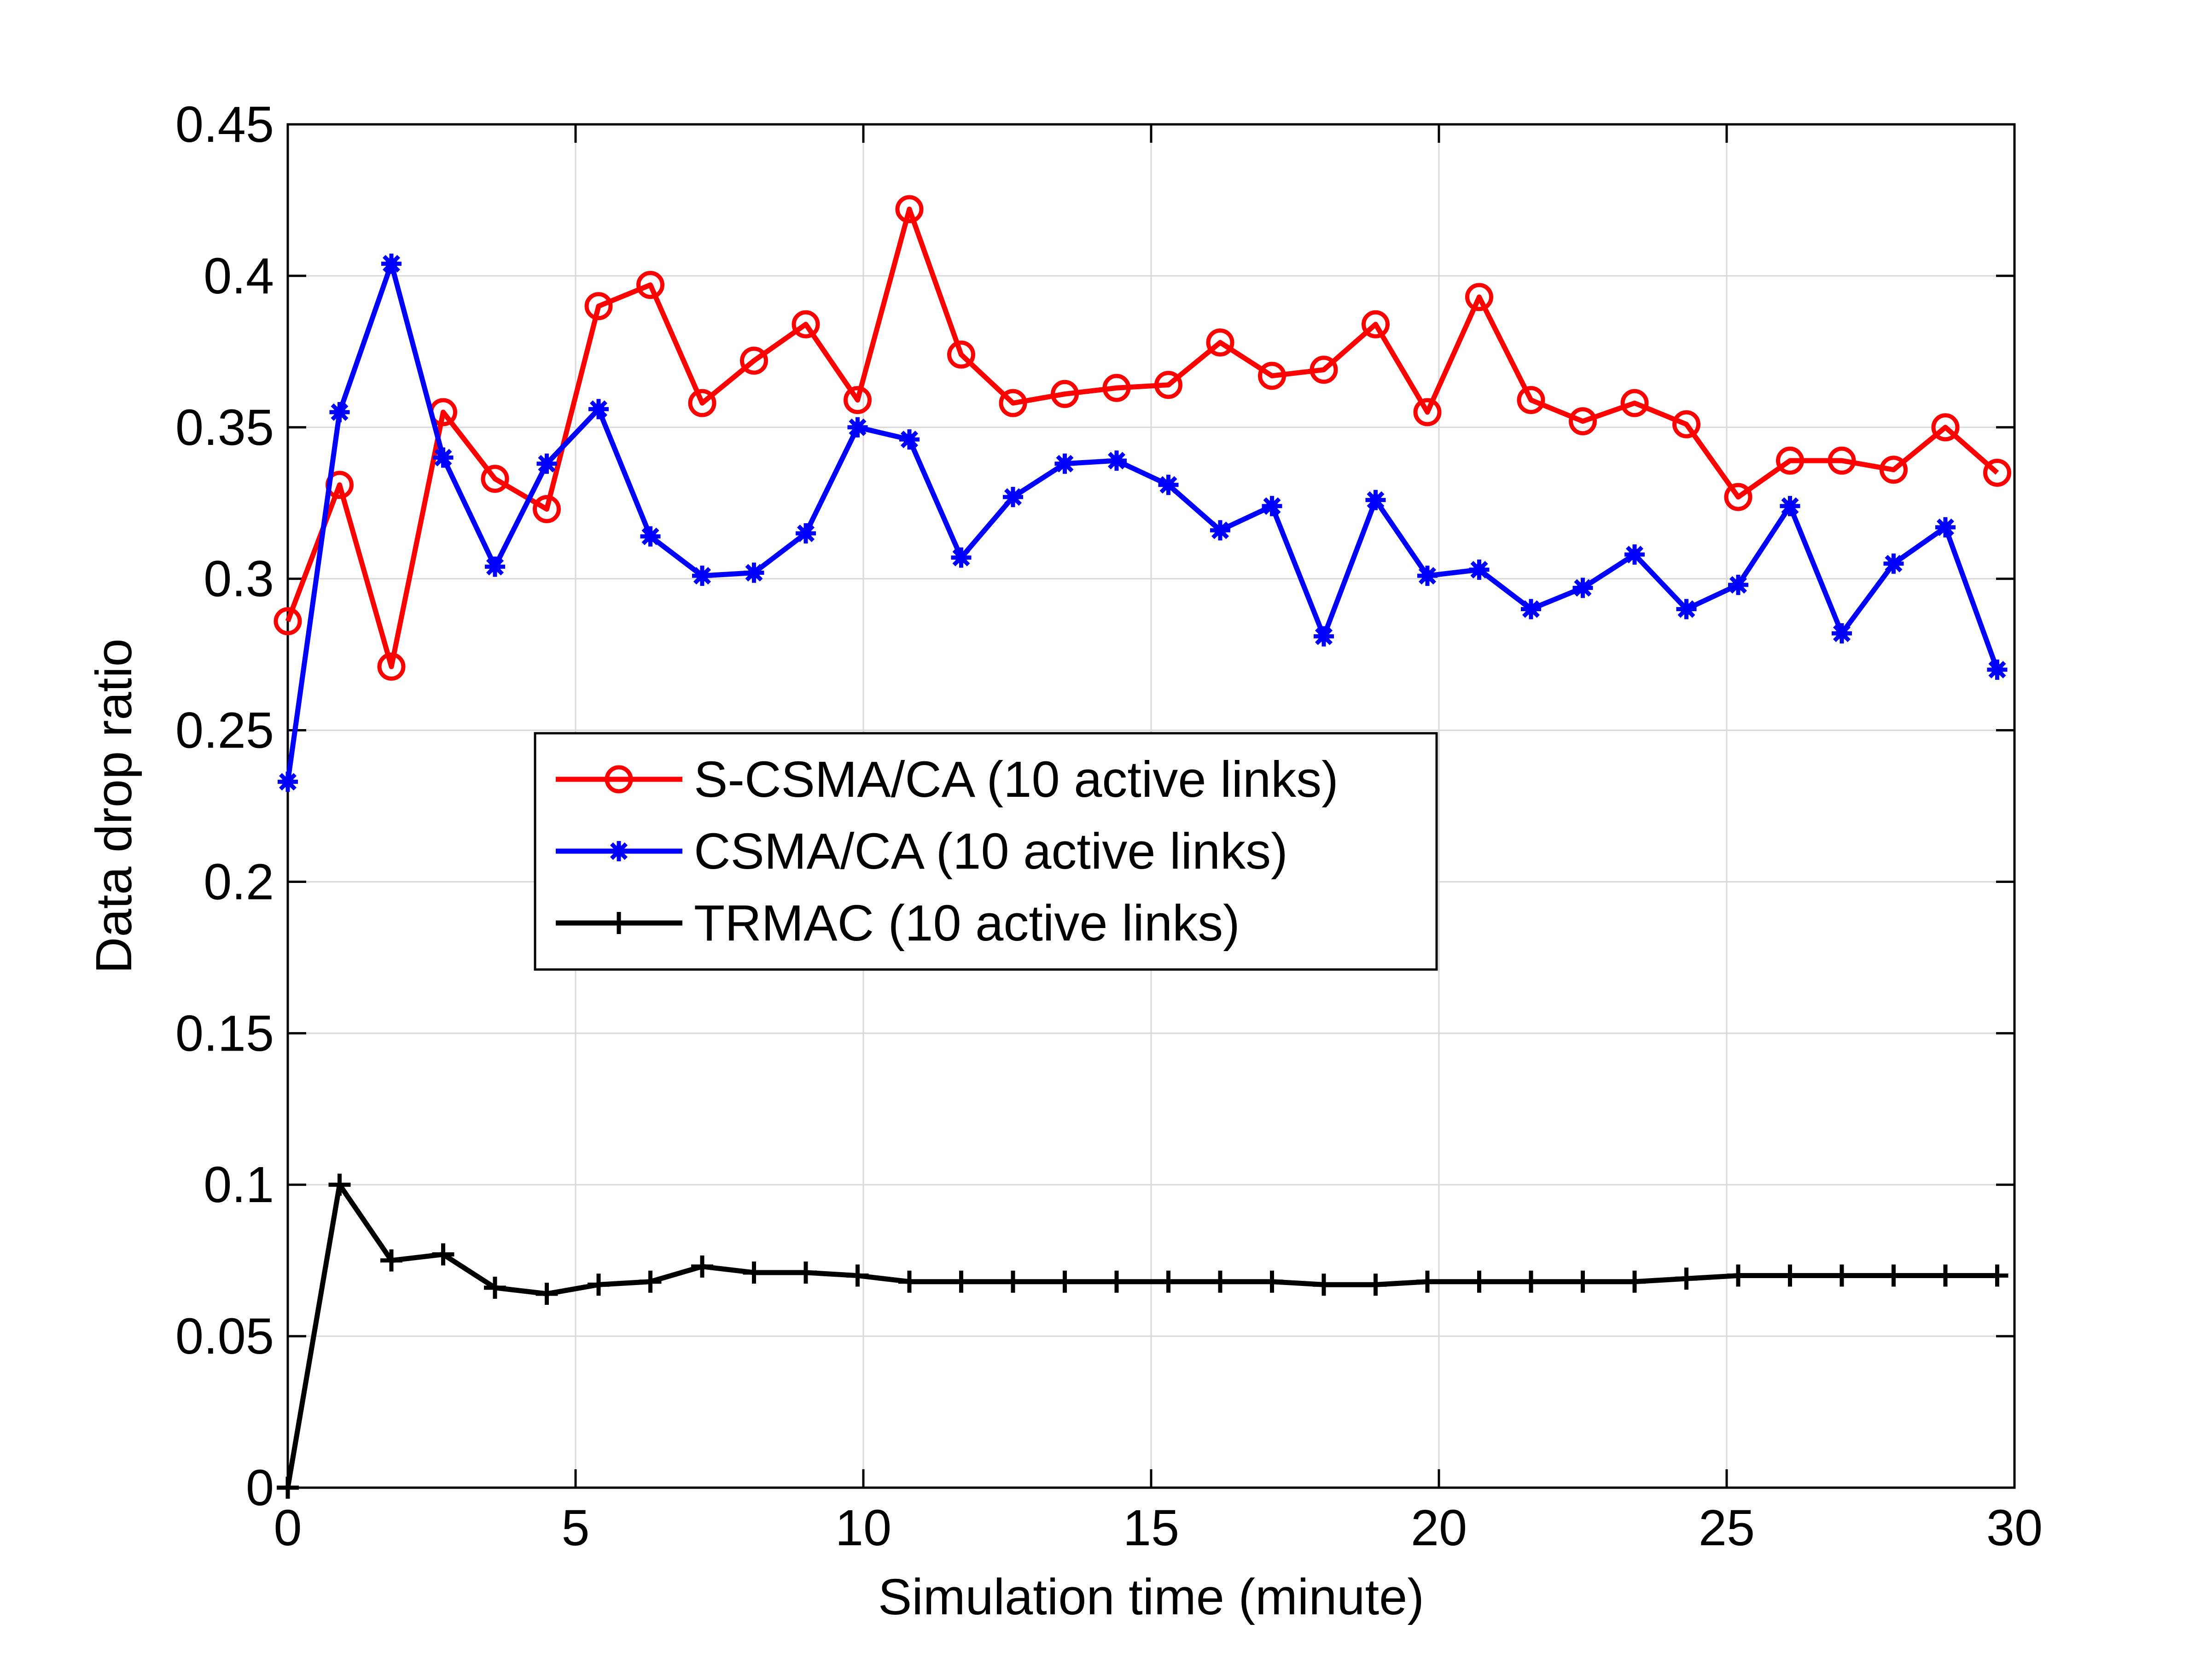 The width and height of the screenshot is (2212, 1659). What do you see at coordinates (991, 851) in the screenshot?
I see `legend-label: CSMA/CA (10 active links)` at bounding box center [991, 851].